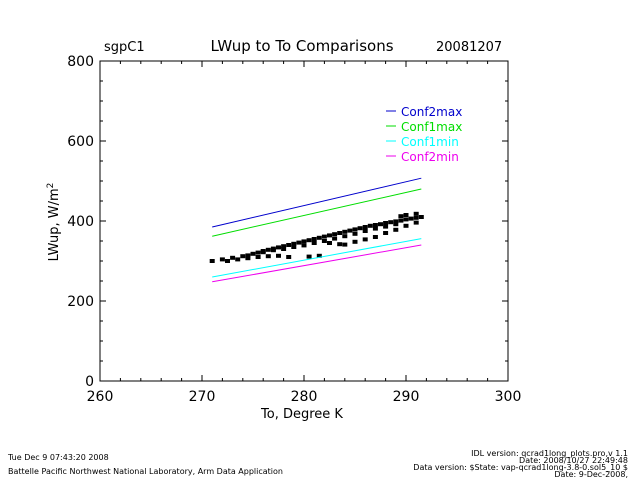 This screenshot has width=640, height=480. What do you see at coordinates (89, 382) in the screenshot?
I see `y-tick-label: 0` at bounding box center [89, 382].